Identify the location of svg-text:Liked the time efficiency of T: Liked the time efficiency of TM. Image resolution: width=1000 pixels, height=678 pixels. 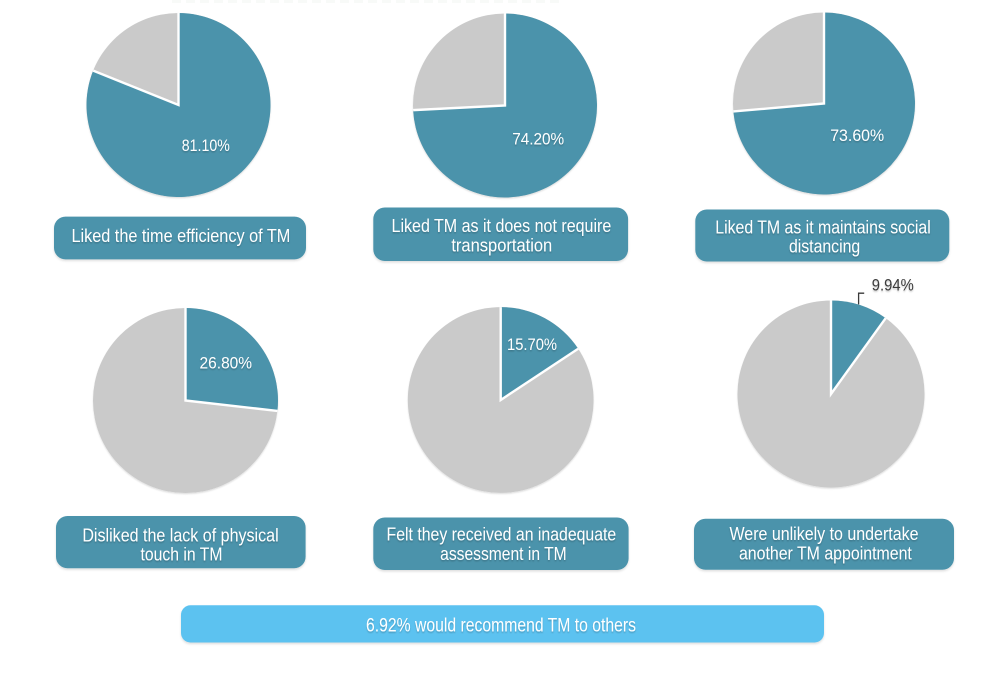
(180, 236).